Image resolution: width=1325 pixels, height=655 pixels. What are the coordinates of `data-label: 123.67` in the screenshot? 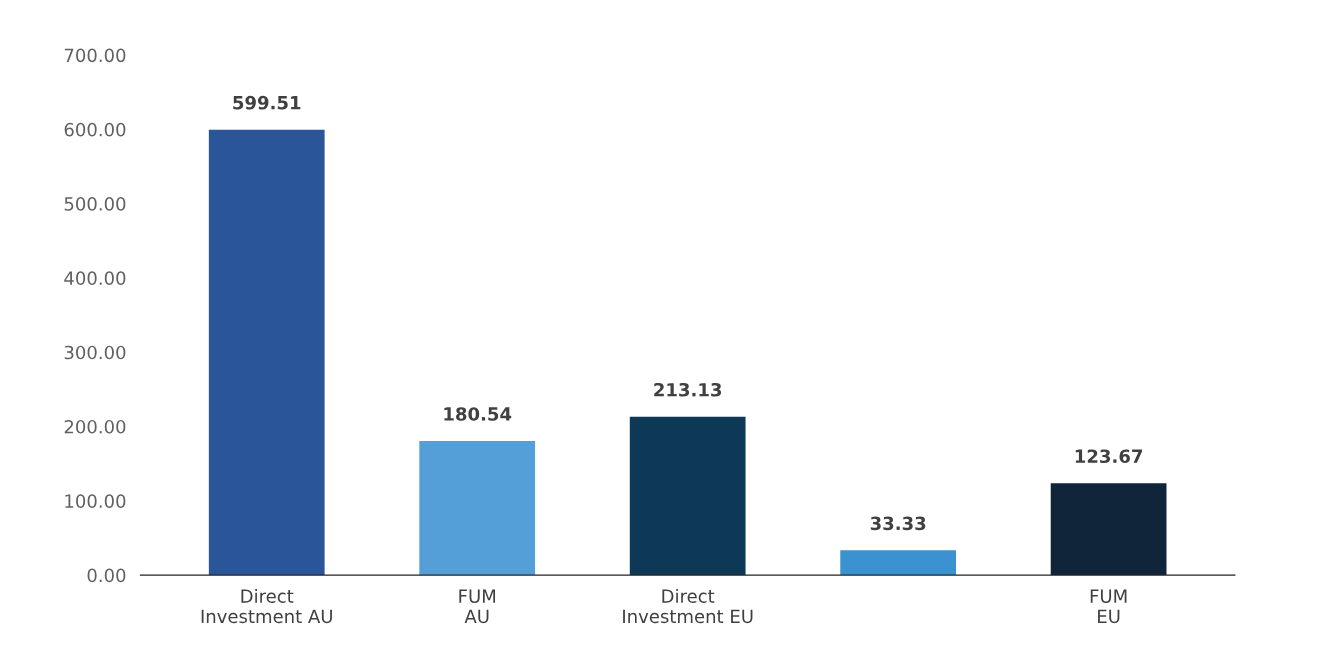 It's located at (1109, 456).